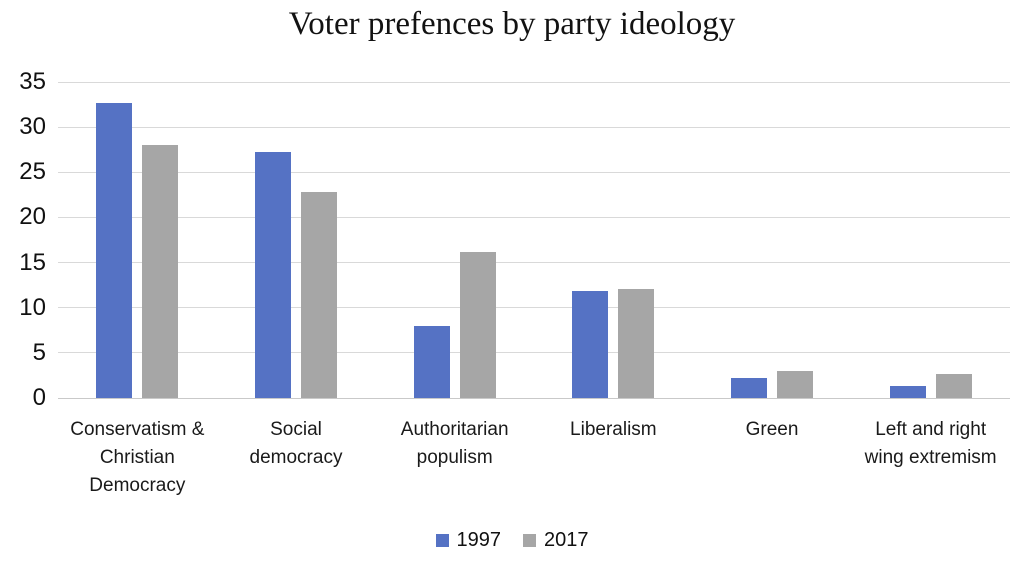  I want to click on bar-2017-social-democracy, so click(319, 295).